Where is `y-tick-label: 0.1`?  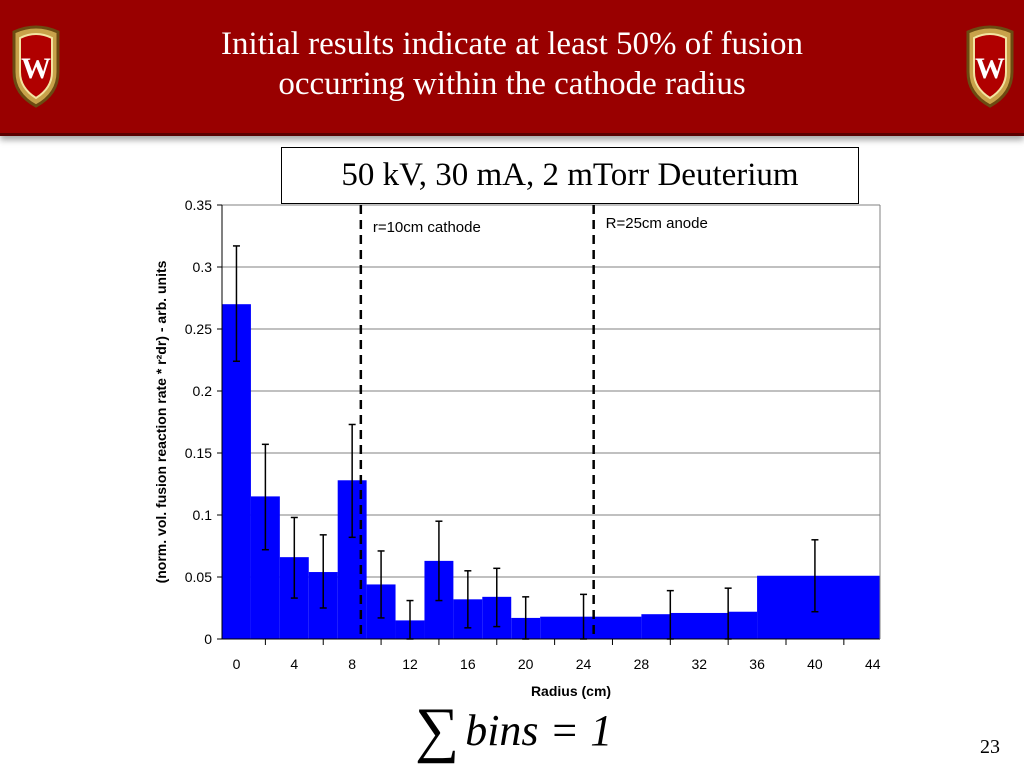 y-tick-label: 0.1 is located at coordinates (203, 515).